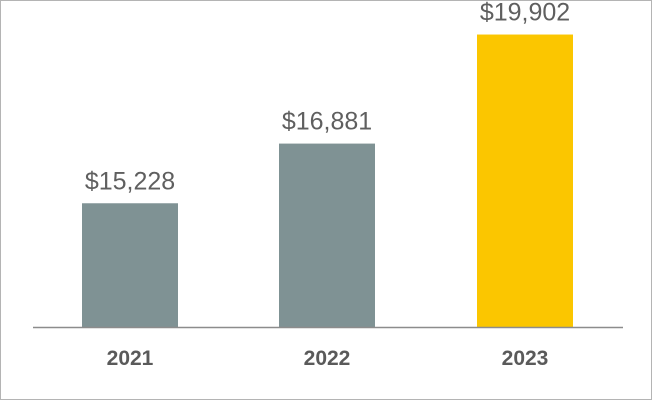 The image size is (652, 401). Describe the element at coordinates (327, 235) in the screenshot. I see `bar-2022` at that location.